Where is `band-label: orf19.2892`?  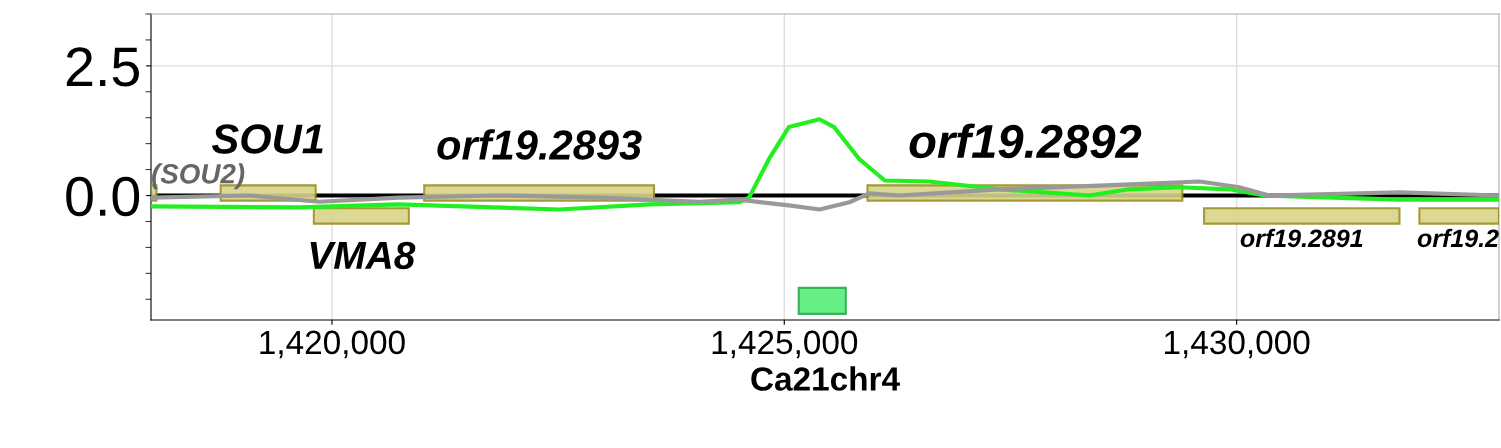
band-label: orf19.2892 is located at coordinates (1025, 141).